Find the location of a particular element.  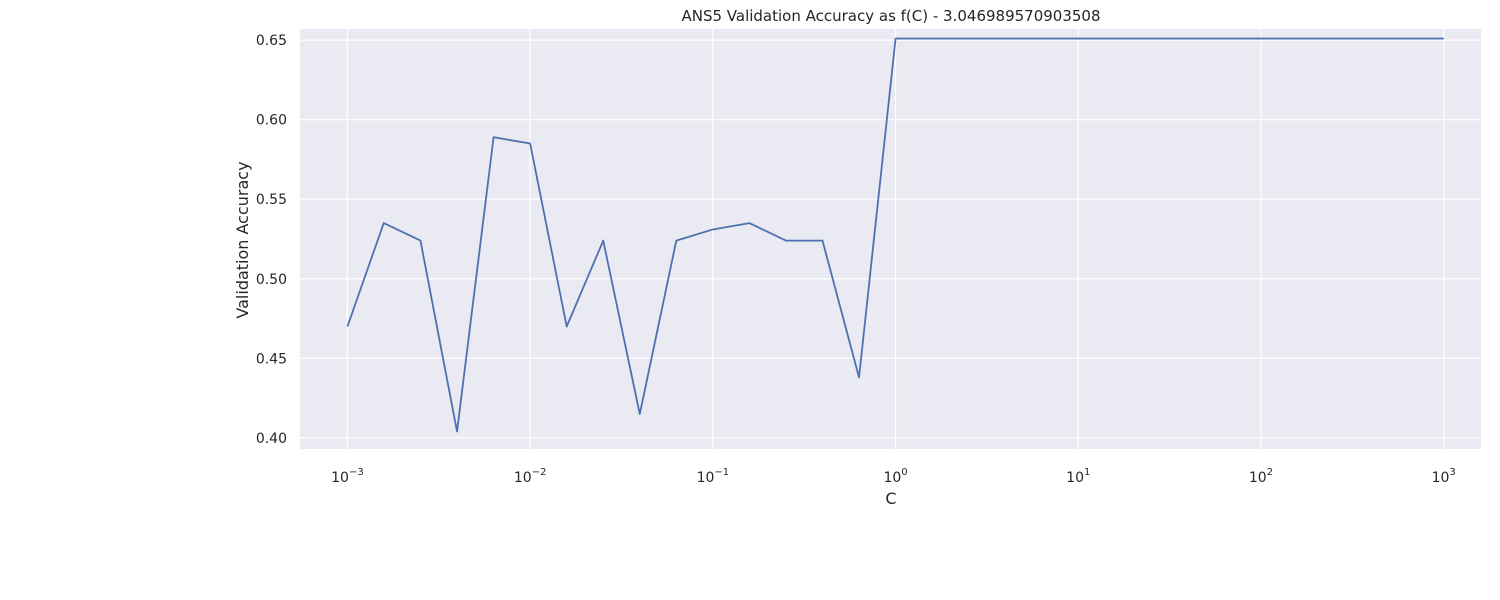

x-tick-labels: 10⁻³ 10⁻² 10⁻¹ 10⁰ 10¹ 10² 10³ is located at coordinates (893, 476).